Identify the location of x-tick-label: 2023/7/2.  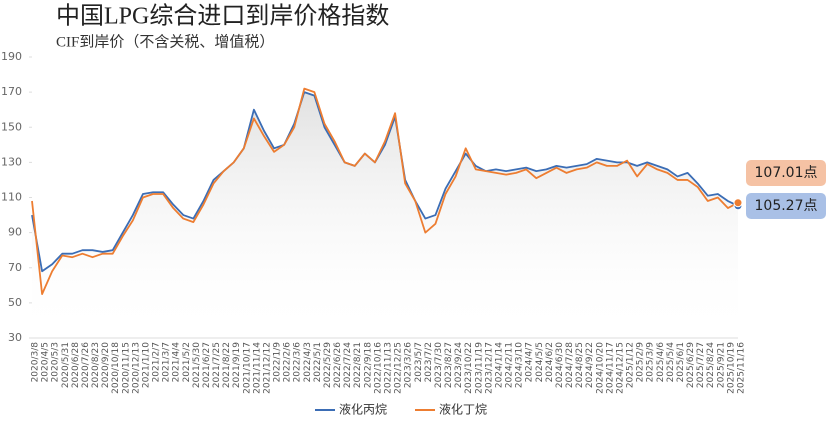
(429, 362).